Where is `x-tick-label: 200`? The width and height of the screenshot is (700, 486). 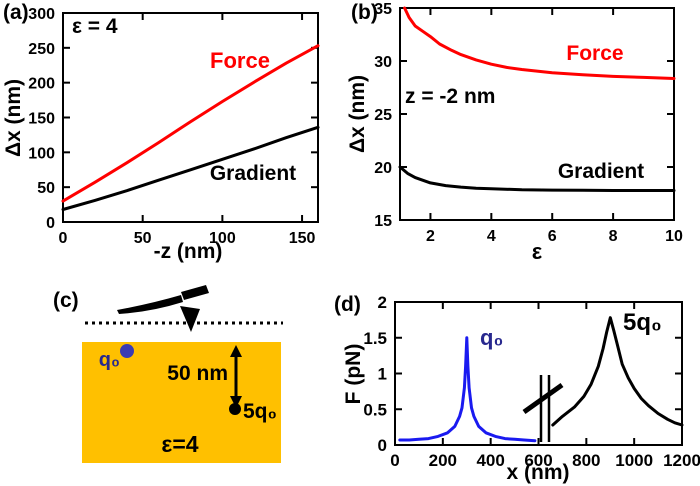
x-tick-label: 200 is located at coordinates (443, 460).